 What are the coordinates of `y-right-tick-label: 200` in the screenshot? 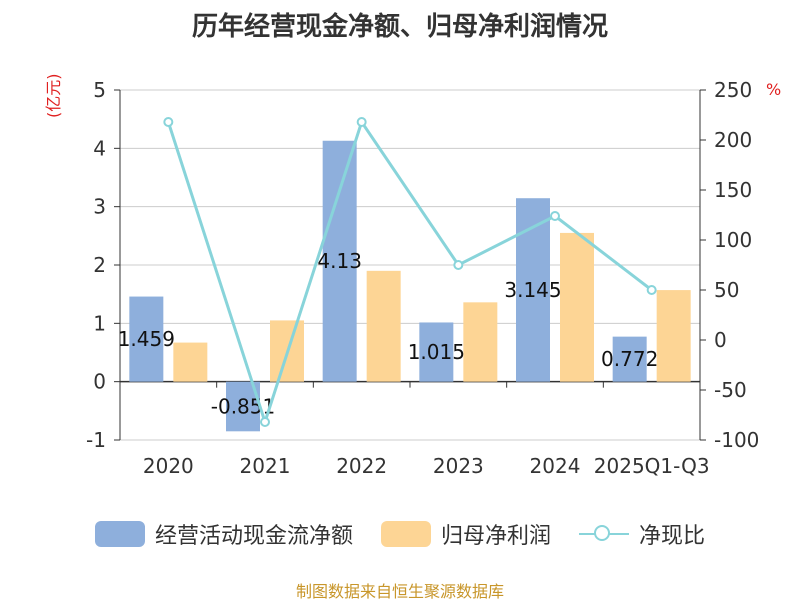 It's located at (733, 140).